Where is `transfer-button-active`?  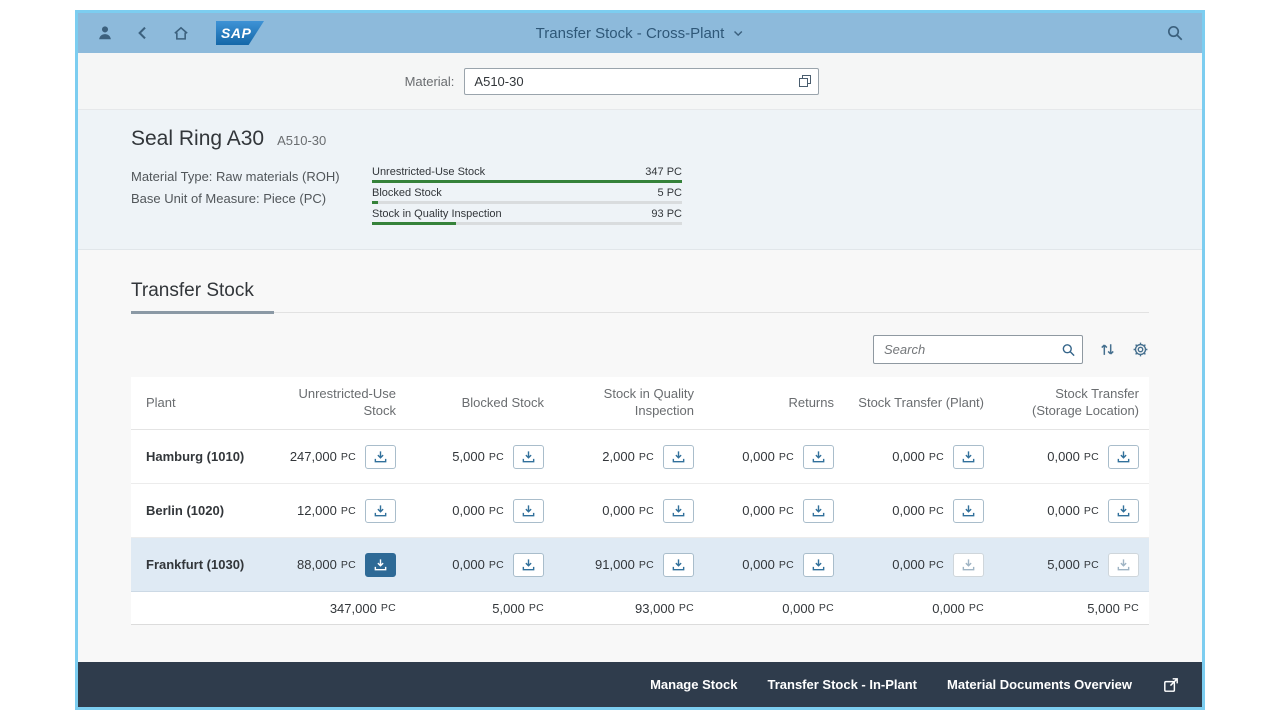 transfer-button-active is located at coordinates (380, 564).